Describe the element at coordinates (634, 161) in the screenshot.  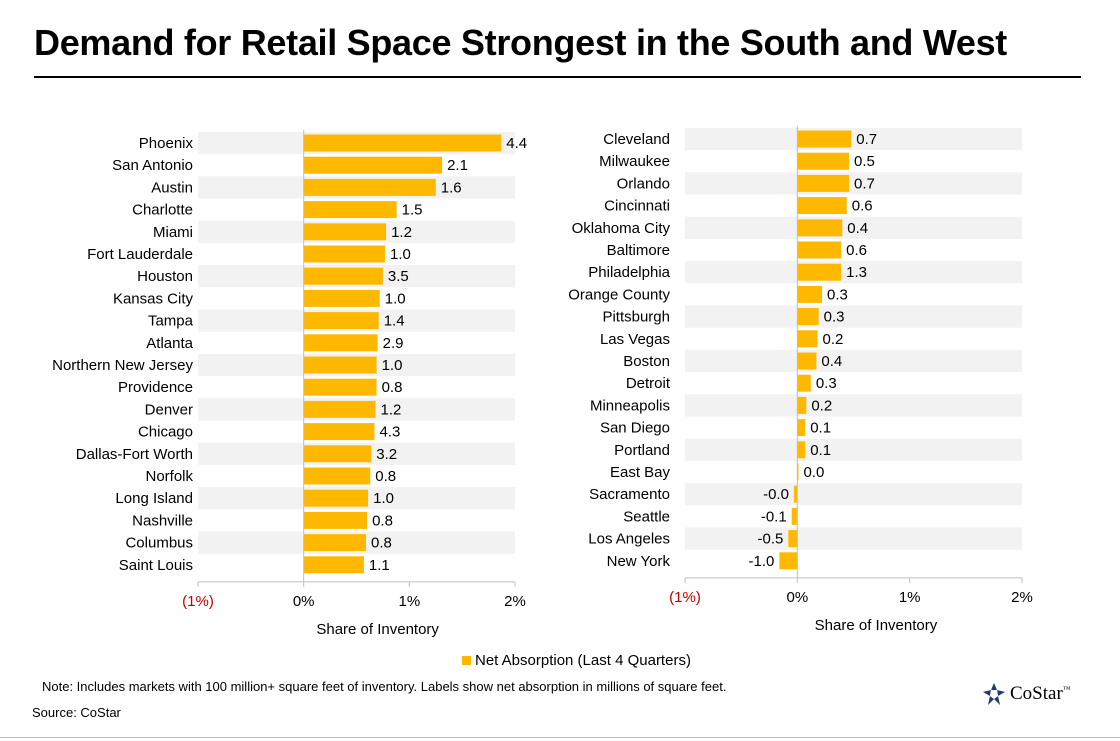
I see `category-label: Milwaukee` at that location.